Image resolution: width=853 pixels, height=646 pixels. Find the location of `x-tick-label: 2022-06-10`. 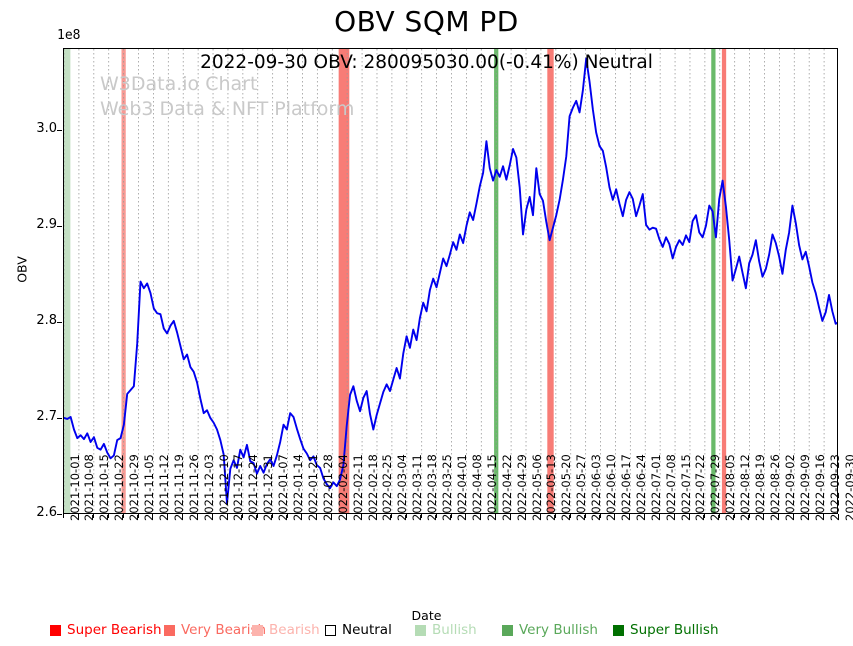

x-tick-label: 2022-06-10 is located at coordinates (611, 487).